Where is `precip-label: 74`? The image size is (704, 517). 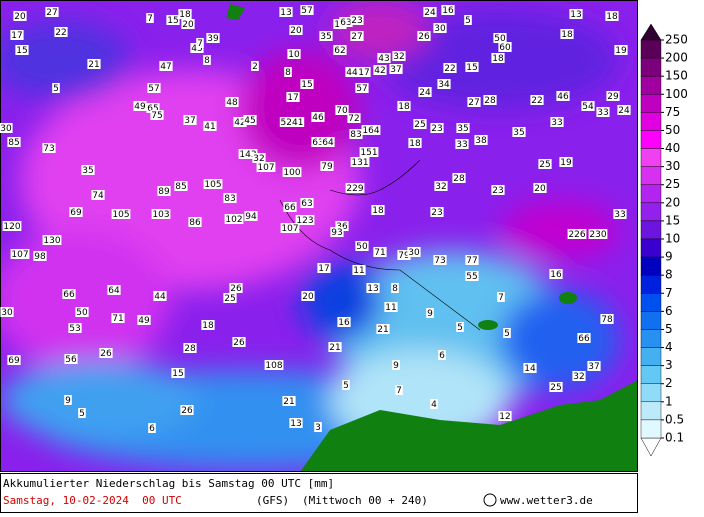
precip-label: 74 is located at coordinates (98, 196).